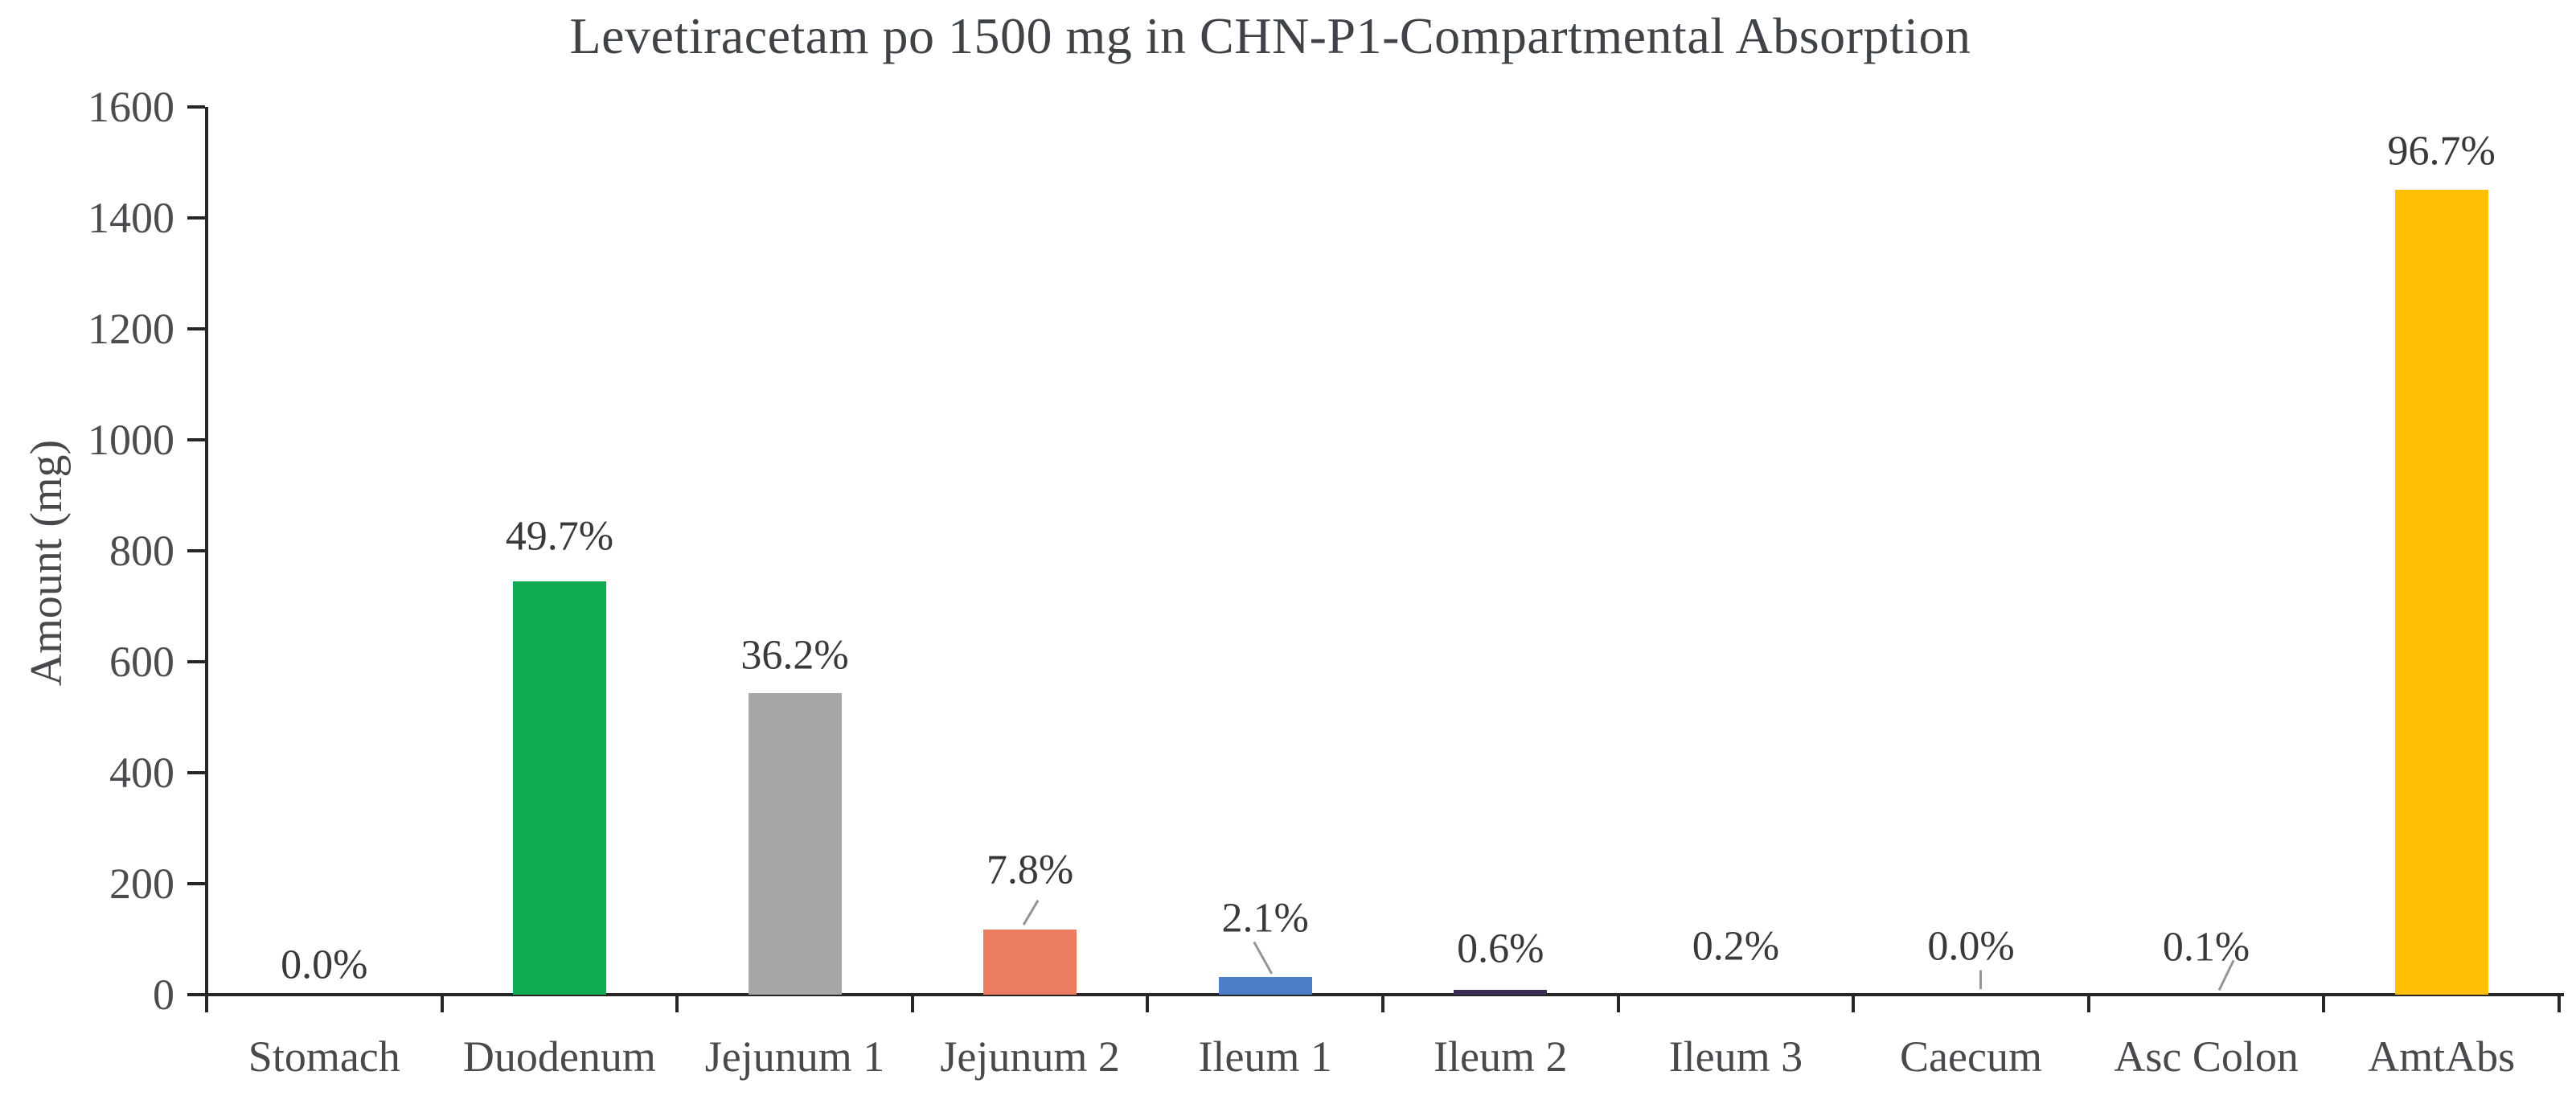  What do you see at coordinates (1736, 1056) in the screenshot?
I see `x-axis-category-label-ileum-3: Ileum 3` at bounding box center [1736, 1056].